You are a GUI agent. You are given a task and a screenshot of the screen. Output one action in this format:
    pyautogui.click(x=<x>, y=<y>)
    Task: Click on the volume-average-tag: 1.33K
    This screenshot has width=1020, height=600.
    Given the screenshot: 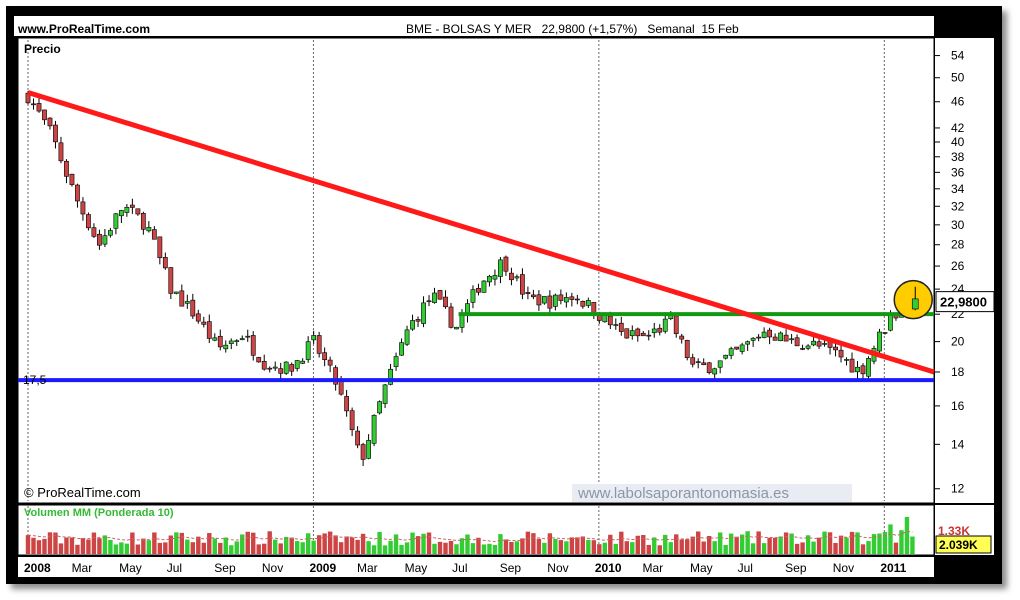 What is the action you would take?
    pyautogui.click(x=954, y=531)
    